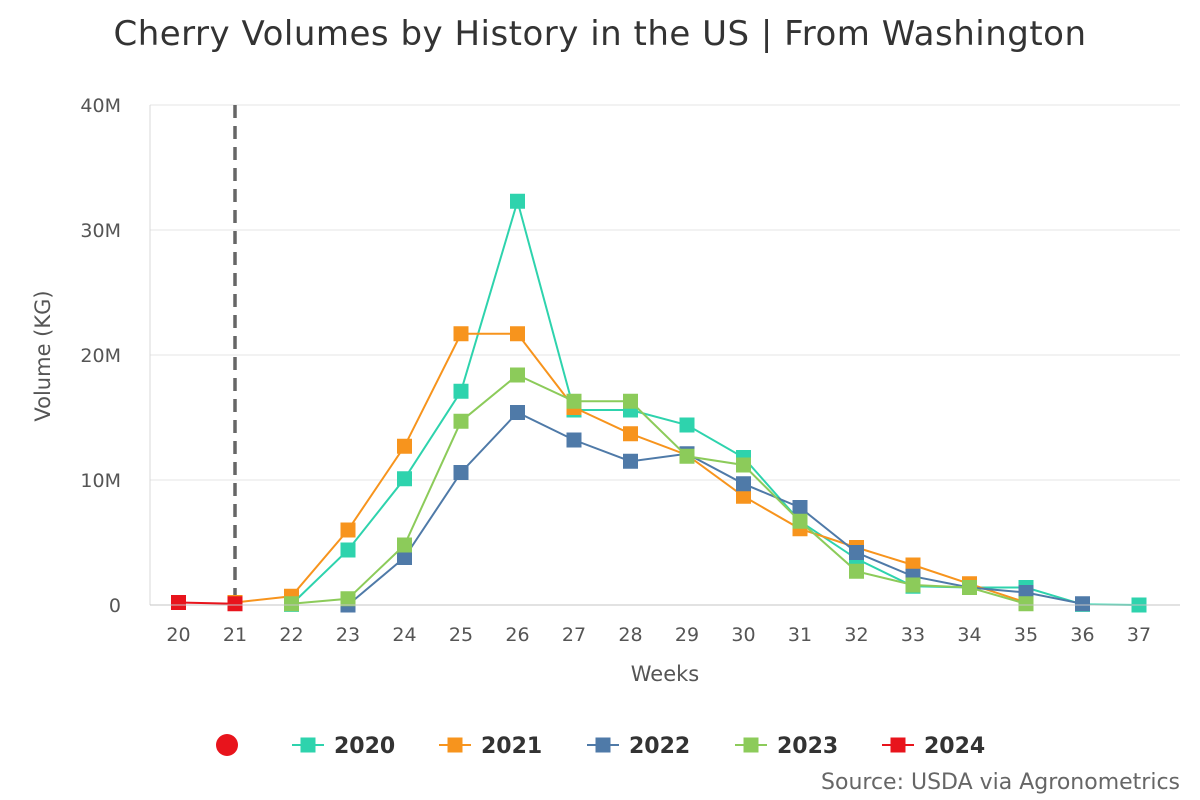 The height and width of the screenshot is (800, 1200). What do you see at coordinates (1082, 635) in the screenshot?
I see `x-tick-label: 36` at bounding box center [1082, 635].